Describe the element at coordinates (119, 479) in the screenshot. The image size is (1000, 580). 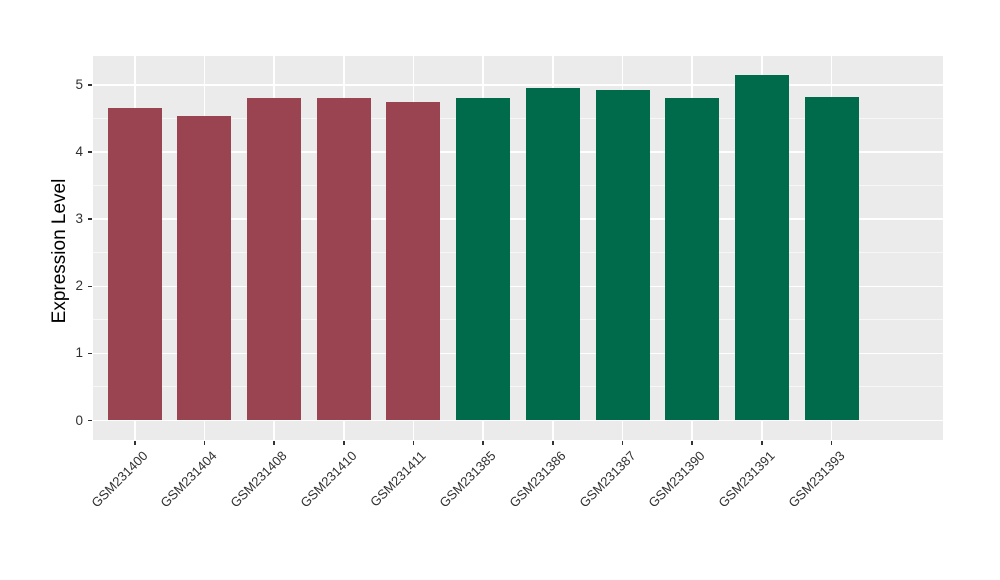
I see `x-tick-label: GSM231400` at that location.